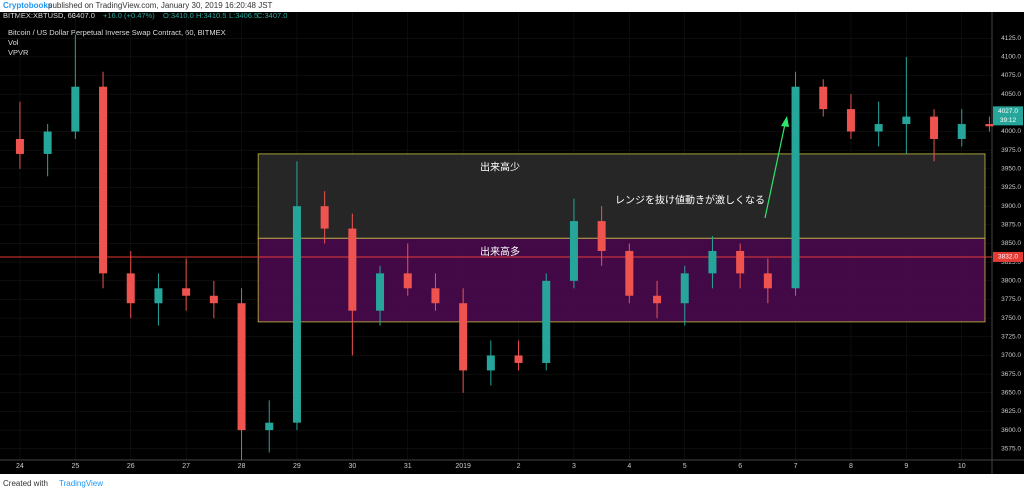 This screenshot has width=1024, height=499. What do you see at coordinates (1011, 131) in the screenshot?
I see `y-tick-label: 4000.0` at bounding box center [1011, 131].